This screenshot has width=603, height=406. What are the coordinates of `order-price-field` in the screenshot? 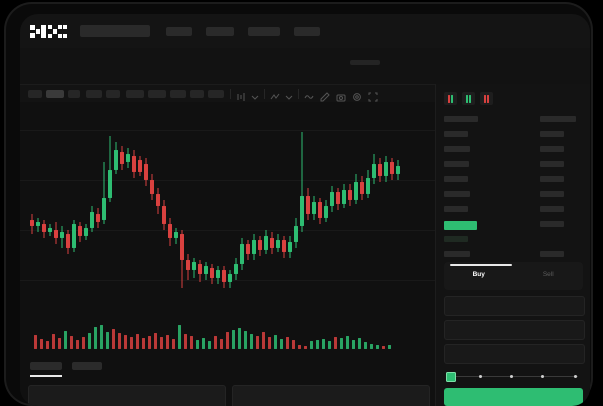 It's located at (514, 306).